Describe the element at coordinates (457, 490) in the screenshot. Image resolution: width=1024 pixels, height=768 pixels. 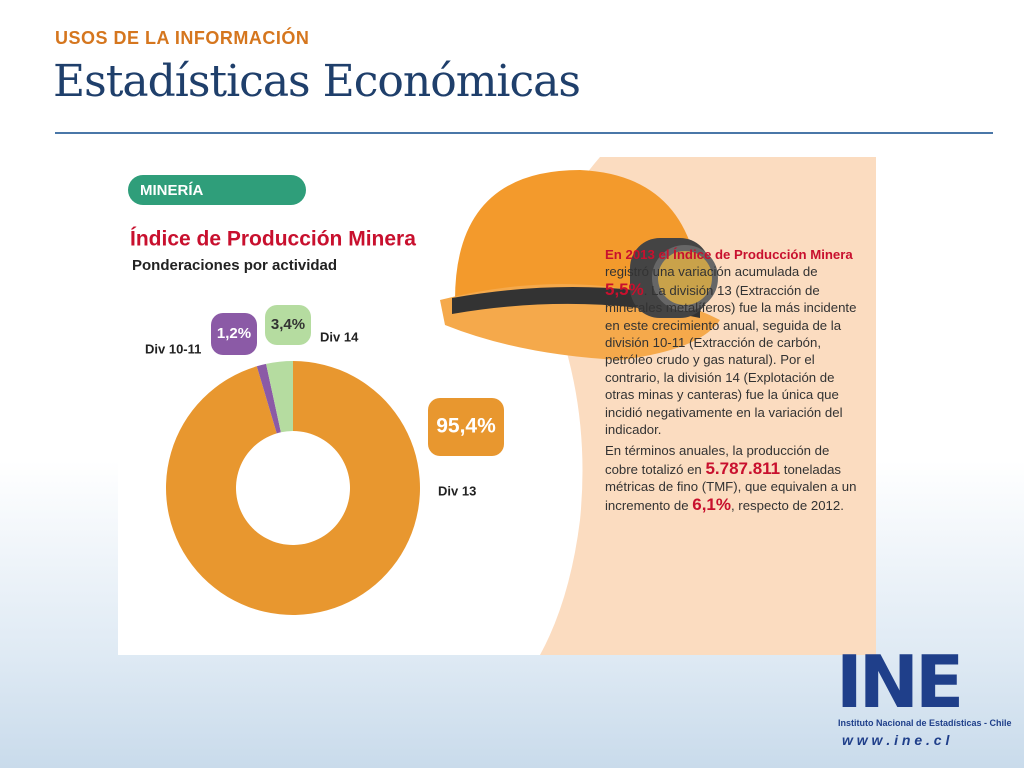
I see `category-label: Div 13` at that location.